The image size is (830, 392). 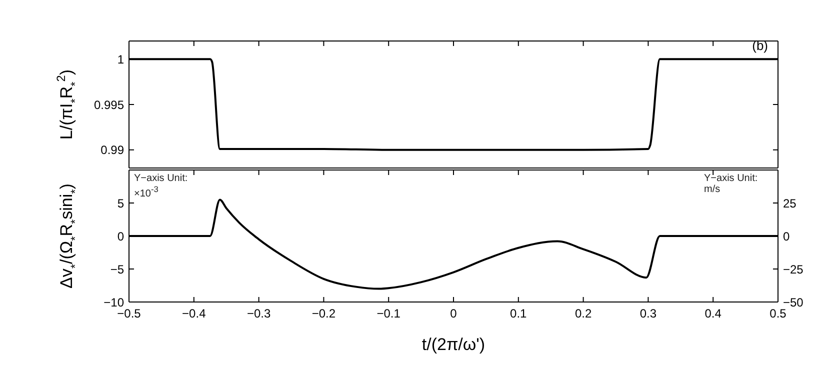 What do you see at coordinates (114, 302) in the screenshot?
I see `y-tick-label: −10` at bounding box center [114, 302].